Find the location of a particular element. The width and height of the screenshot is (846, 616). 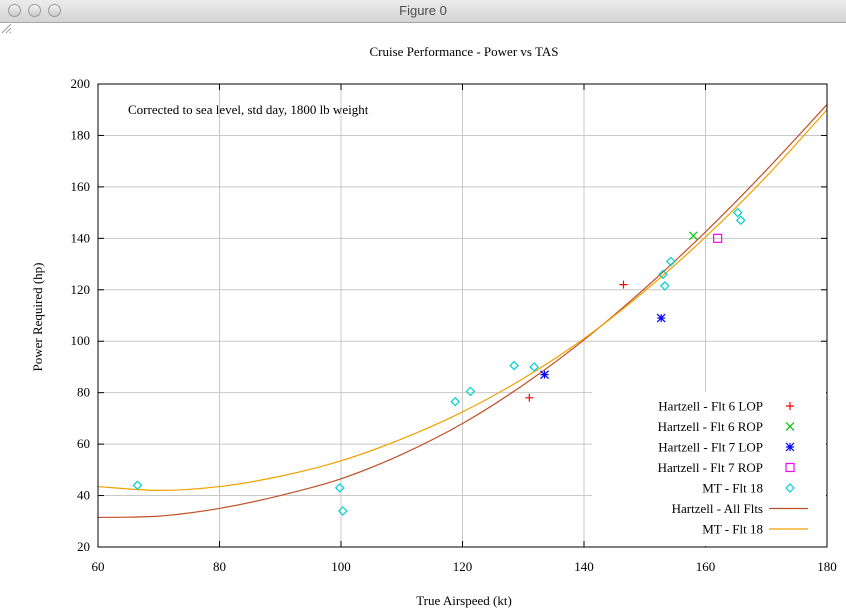

y-tick-label: 180 is located at coordinates (81, 134).